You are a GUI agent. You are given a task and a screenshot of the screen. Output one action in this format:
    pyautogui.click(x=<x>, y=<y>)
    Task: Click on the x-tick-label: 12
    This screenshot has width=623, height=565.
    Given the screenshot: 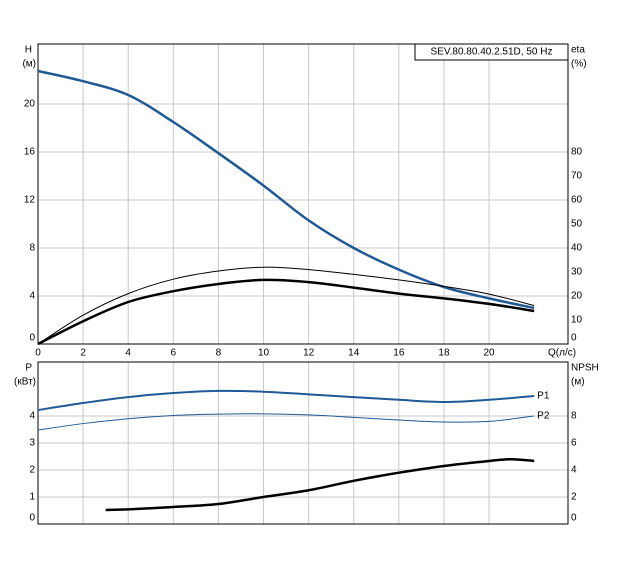 What is the action you would take?
    pyautogui.click(x=309, y=353)
    